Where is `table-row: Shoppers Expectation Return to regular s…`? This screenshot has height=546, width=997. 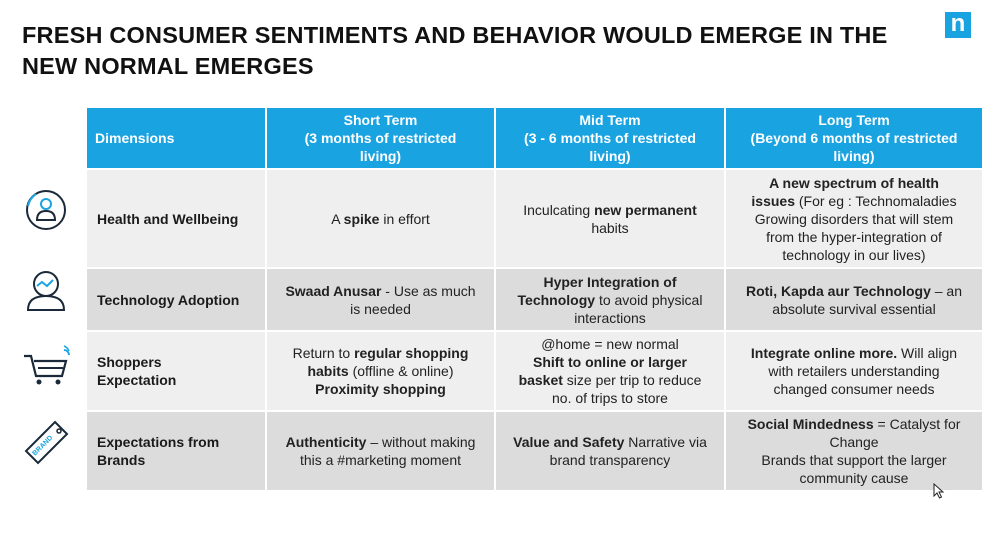
table-row: Shoppers Expectation Return to regular s… is located at coordinates (534, 370).